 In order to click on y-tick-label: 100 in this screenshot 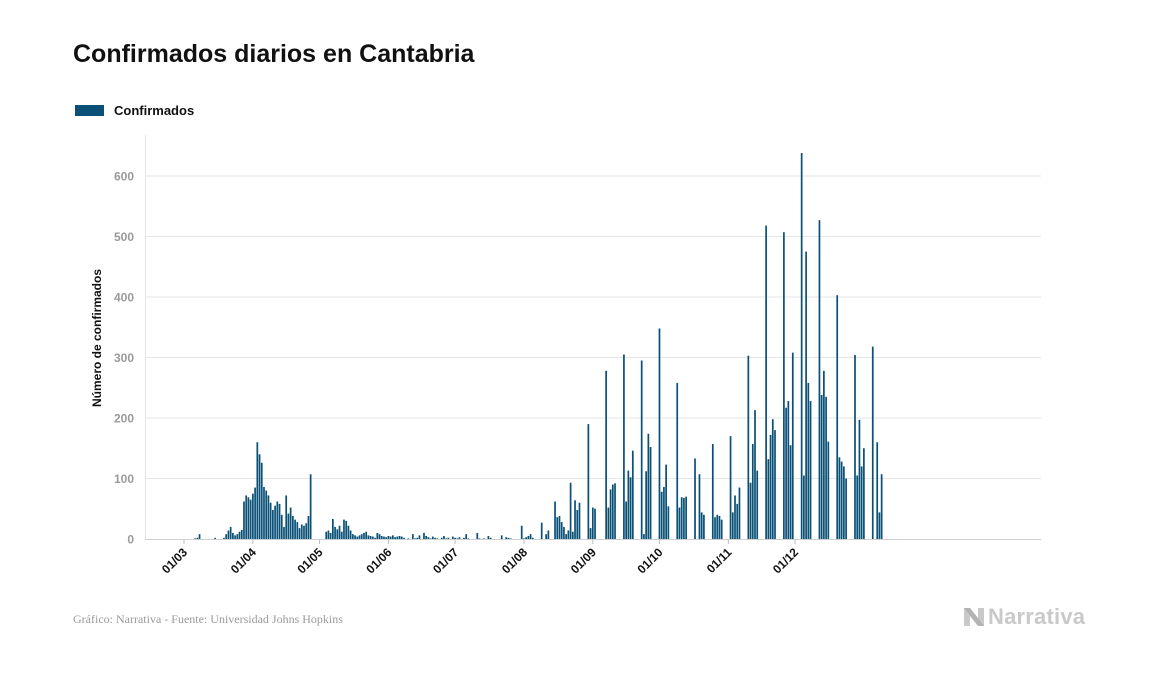, I will do `click(124, 479)`.